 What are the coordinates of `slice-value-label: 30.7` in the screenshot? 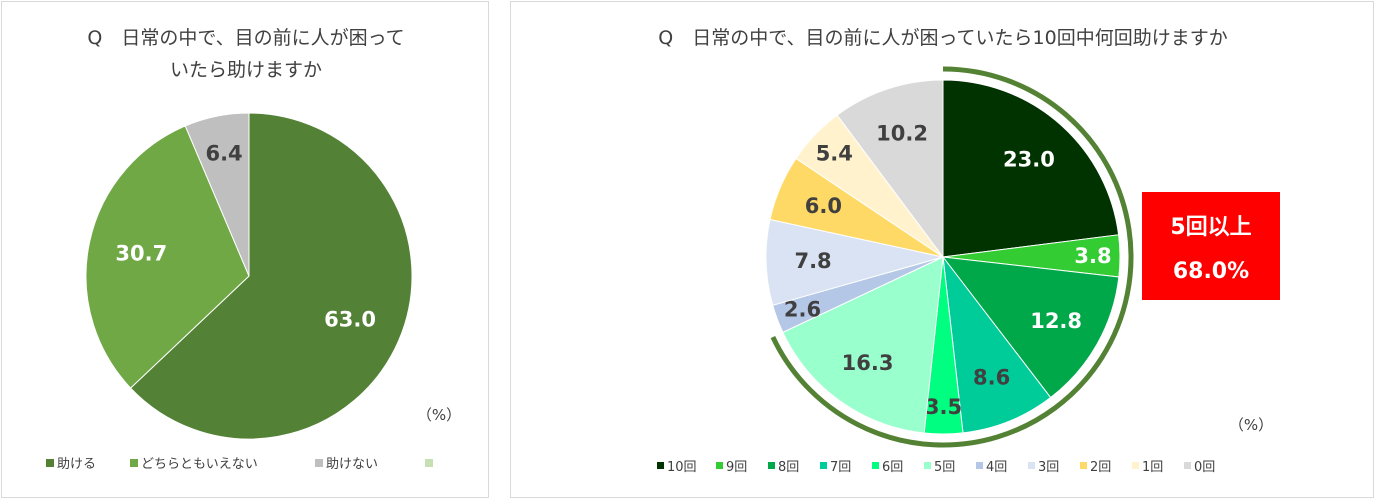 It's located at (141, 254).